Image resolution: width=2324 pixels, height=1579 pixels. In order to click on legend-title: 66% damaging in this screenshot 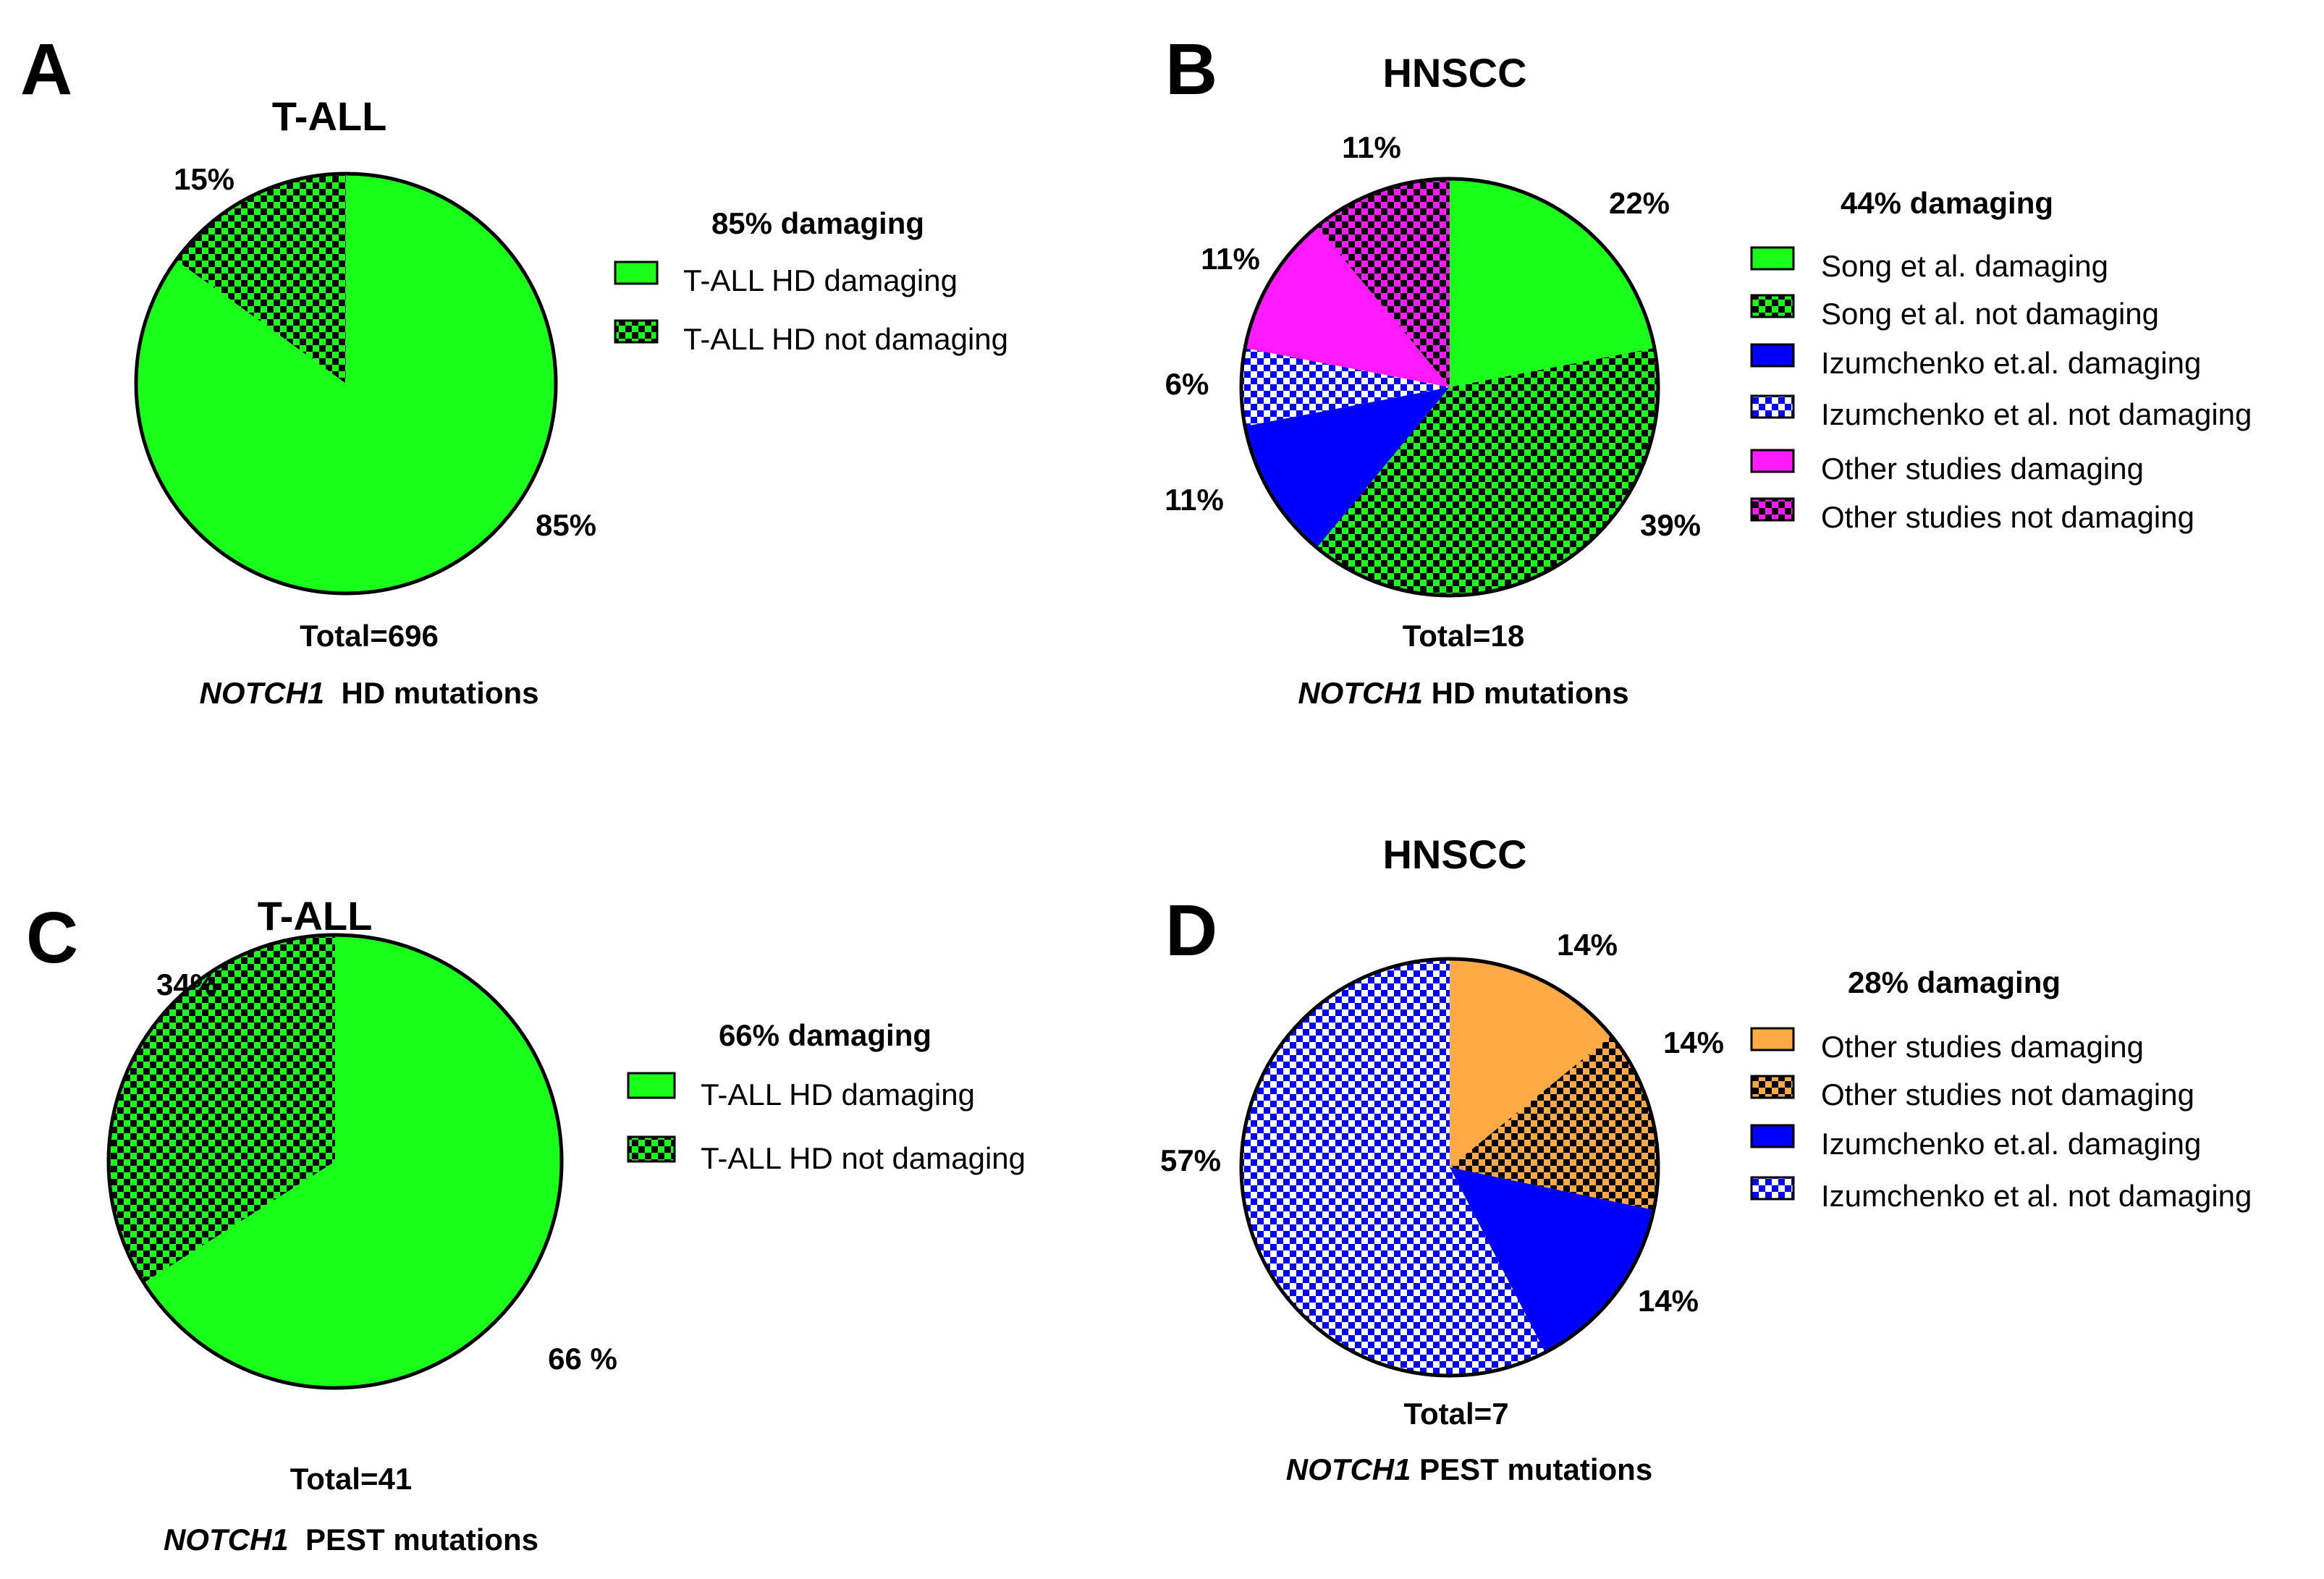, I will do `click(825, 1035)`.